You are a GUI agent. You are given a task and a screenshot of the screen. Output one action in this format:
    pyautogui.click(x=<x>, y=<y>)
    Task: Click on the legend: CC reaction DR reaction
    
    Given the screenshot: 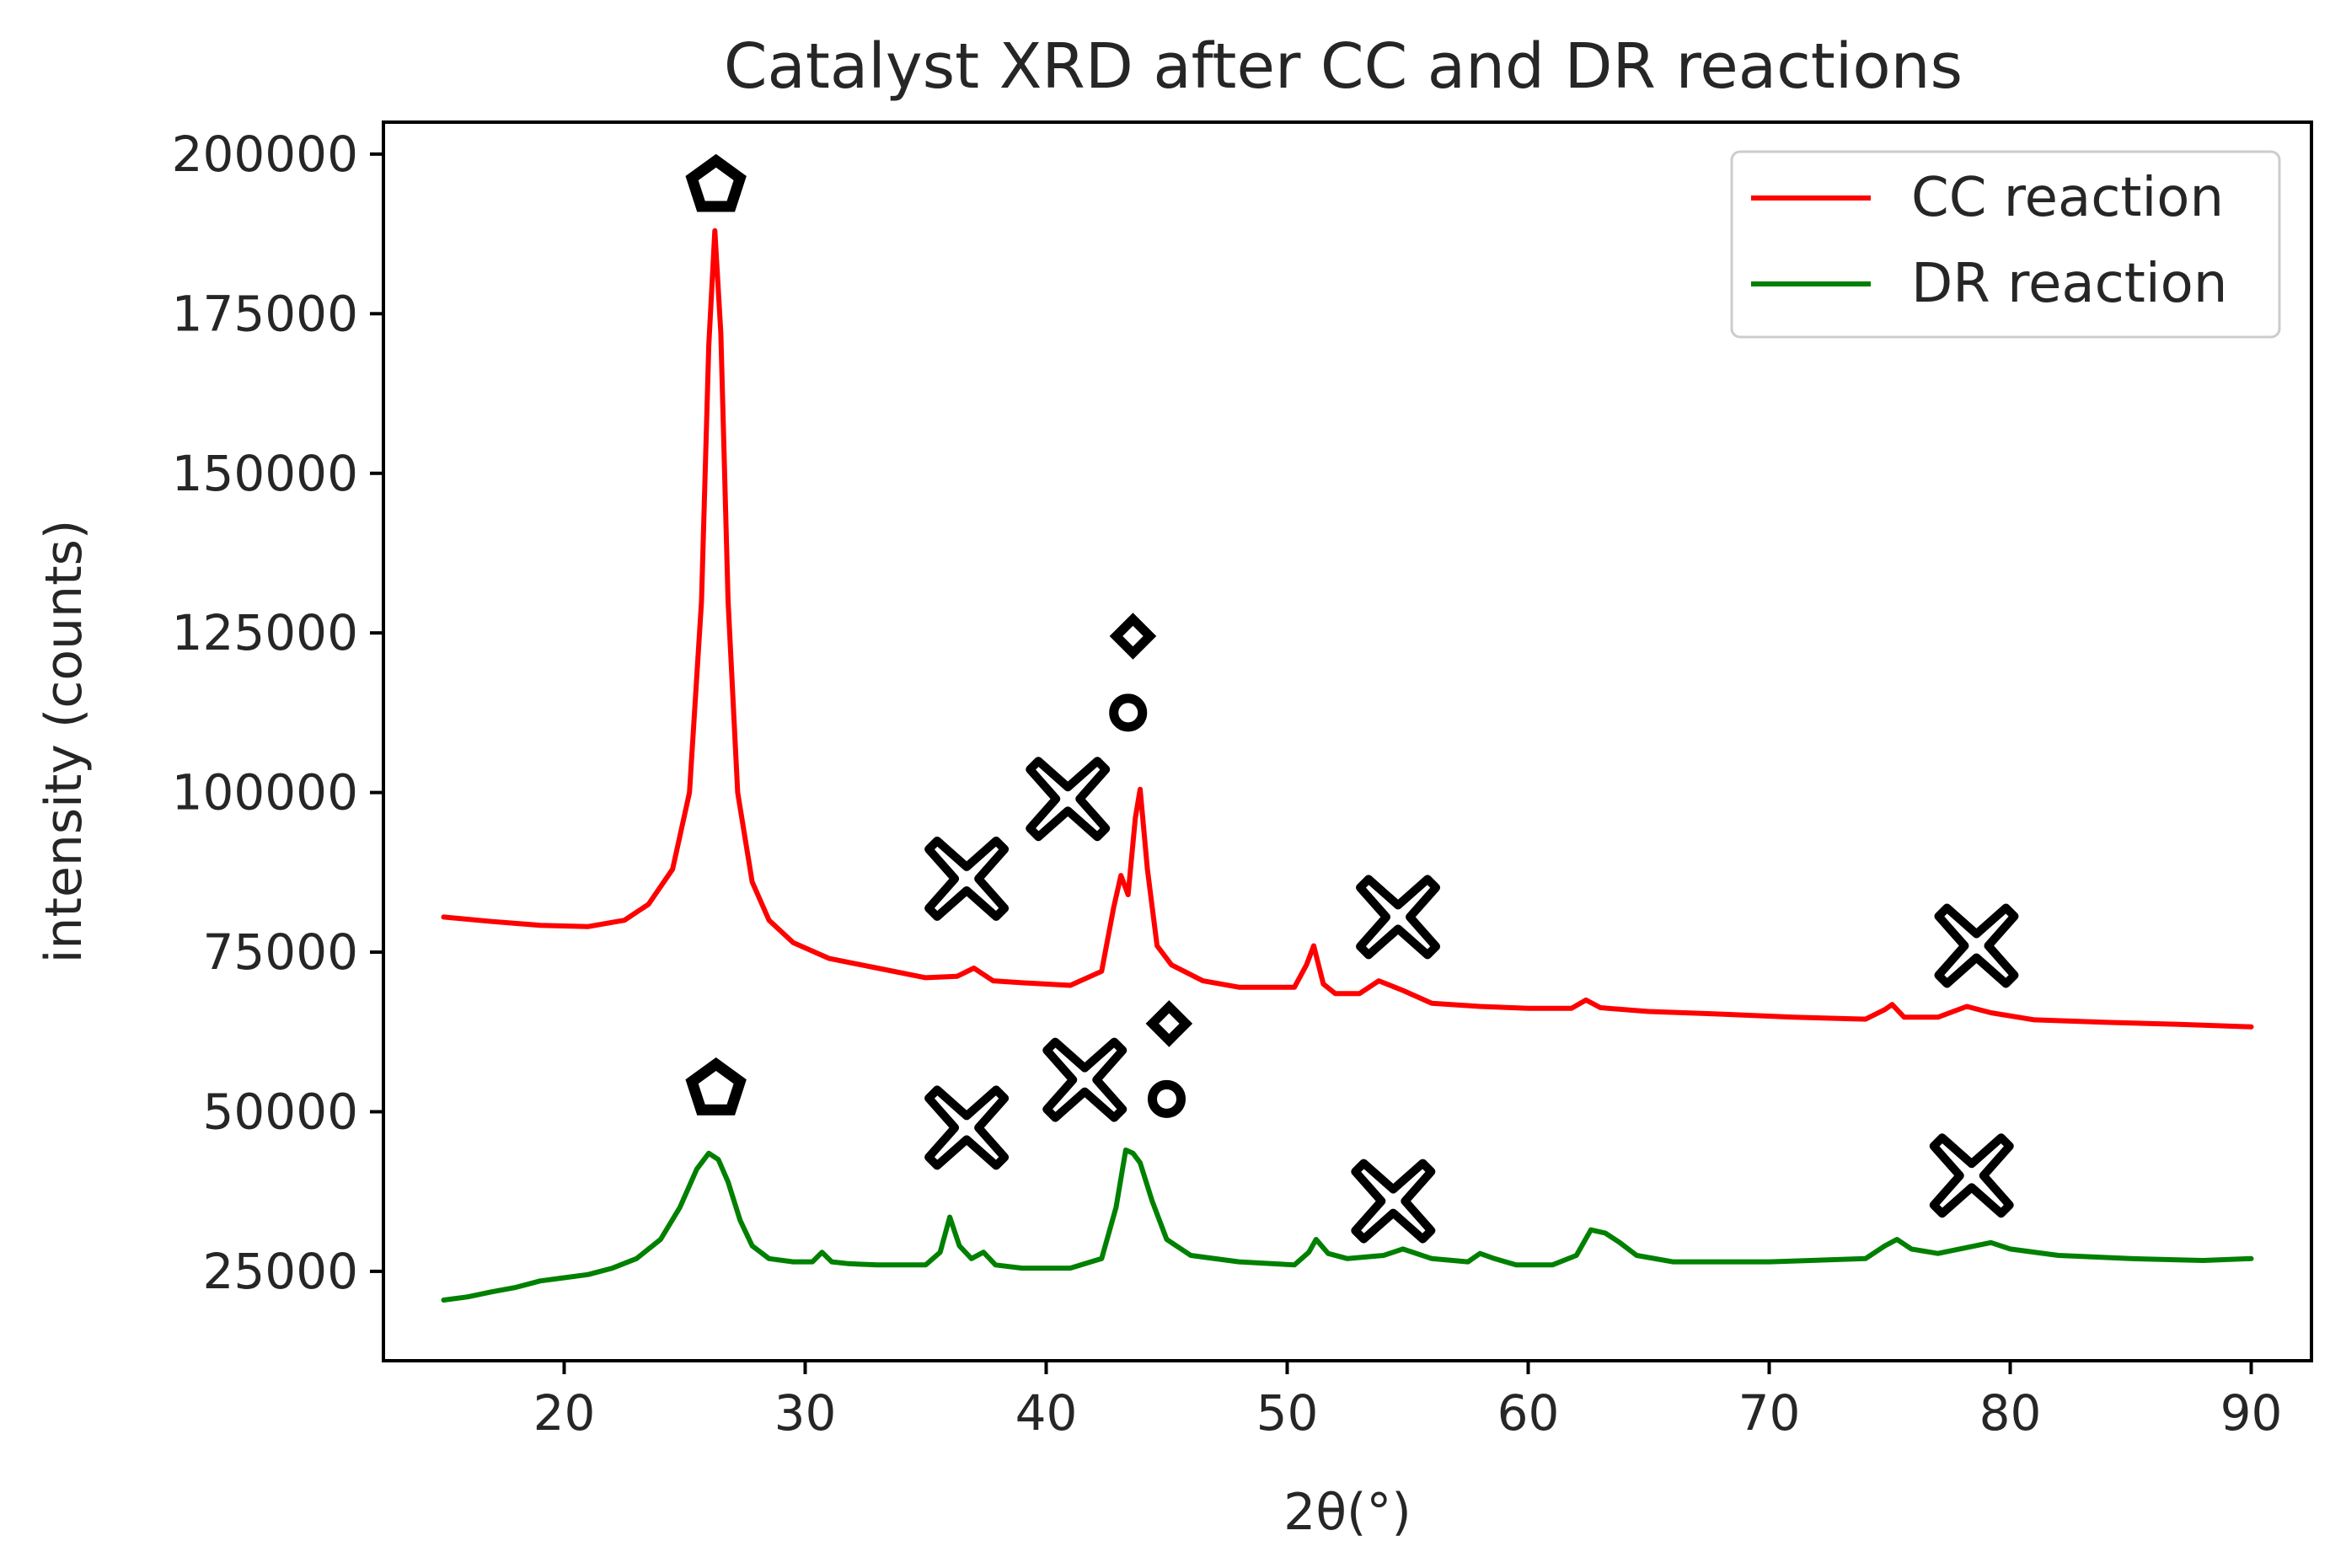 What is the action you would take?
    pyautogui.click(x=2005, y=244)
    